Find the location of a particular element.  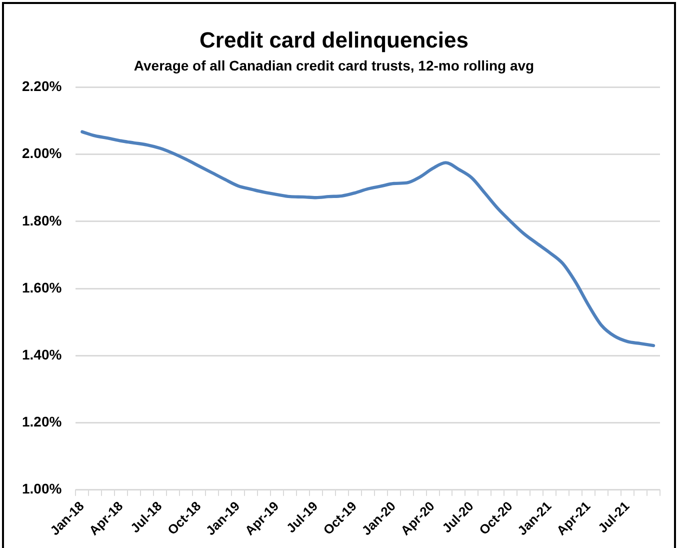

chart-subtitle: Average of all Canadian credit card trusts, 12-mo rolling avg is located at coordinates (334, 66).